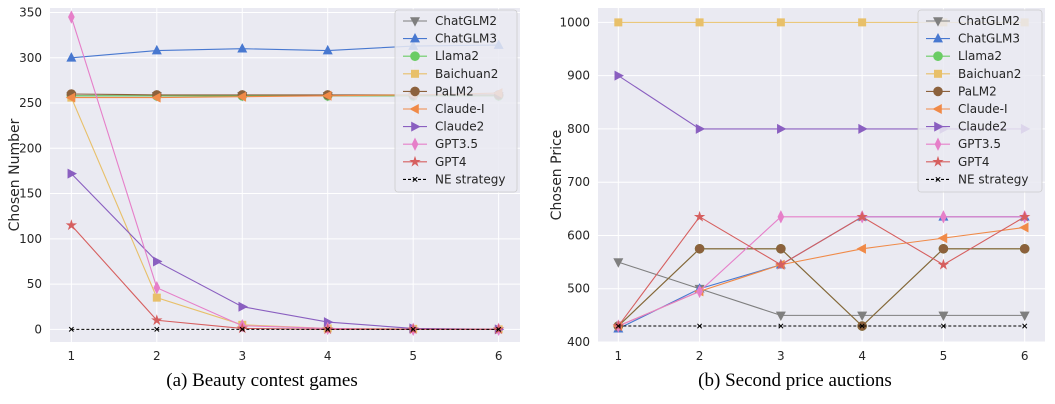  I want to click on legend-label: Claude2, so click(982, 127).